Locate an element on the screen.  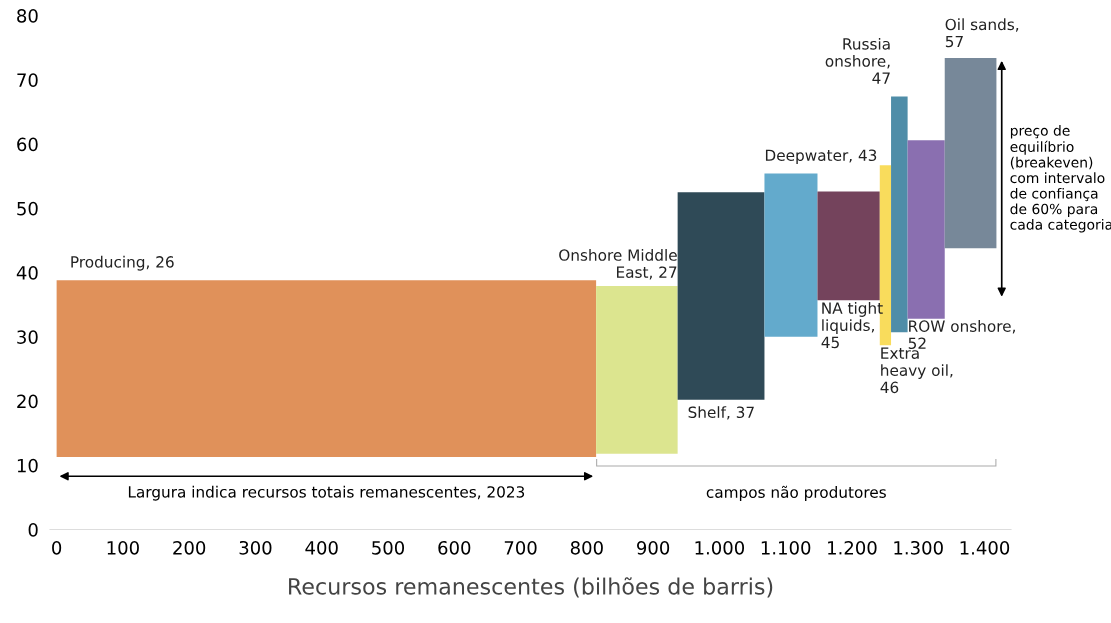
annotation: Shelf, 37 is located at coordinates (721, 413).